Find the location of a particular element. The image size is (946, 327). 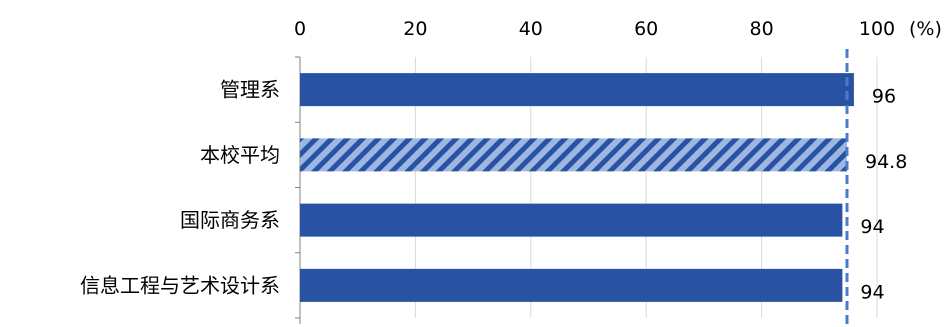

category-label: 信息工程与艺术设计系 is located at coordinates (180, 285).